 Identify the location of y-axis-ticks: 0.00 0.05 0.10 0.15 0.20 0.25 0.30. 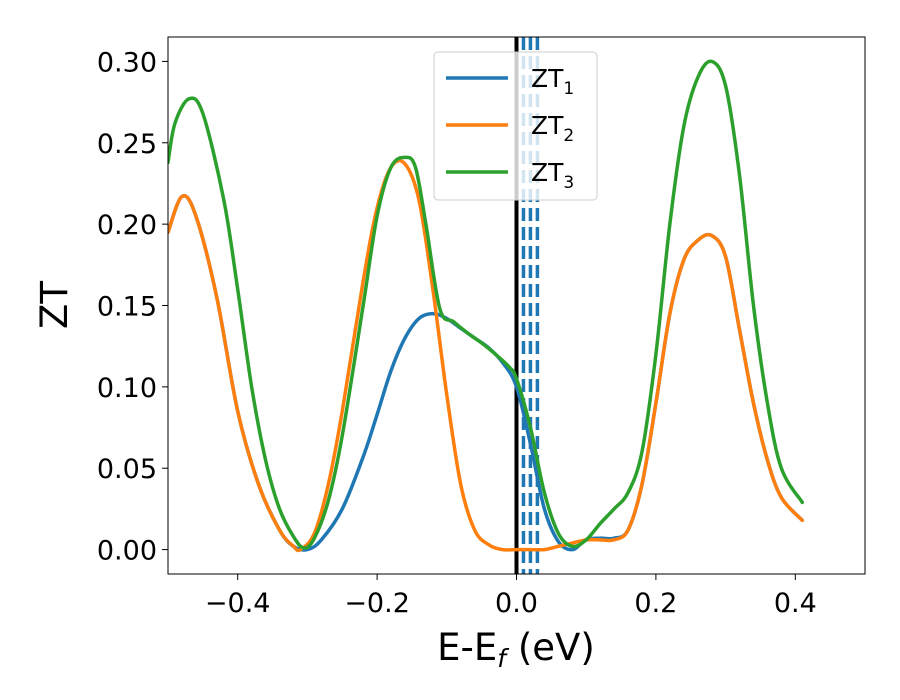
(132, 307).